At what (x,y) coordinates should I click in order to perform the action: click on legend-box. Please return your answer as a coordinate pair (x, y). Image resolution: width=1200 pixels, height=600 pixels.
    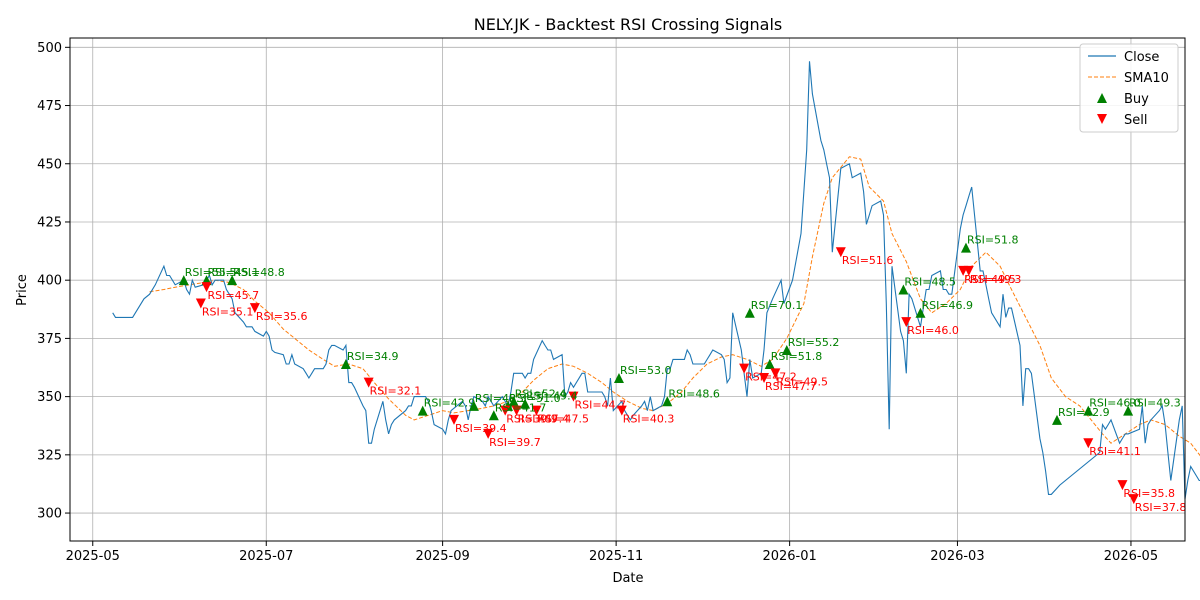
    Looking at the image, I should click on (1129, 88).